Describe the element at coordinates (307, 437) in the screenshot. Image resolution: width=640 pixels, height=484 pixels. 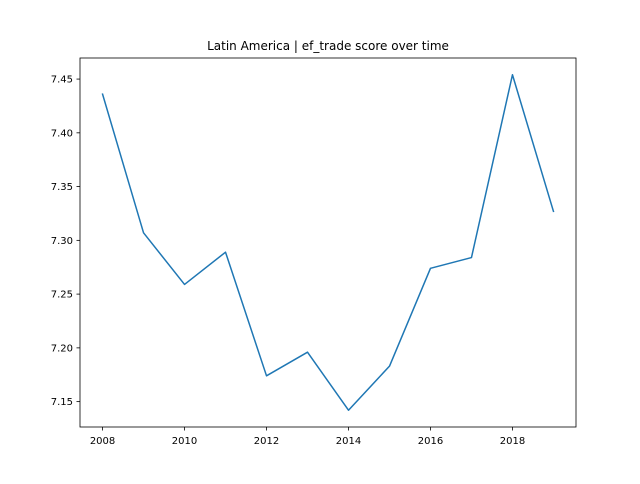
I see `x-axis-ticks: 2008 2010 2012 2014 2016 2018` at that location.